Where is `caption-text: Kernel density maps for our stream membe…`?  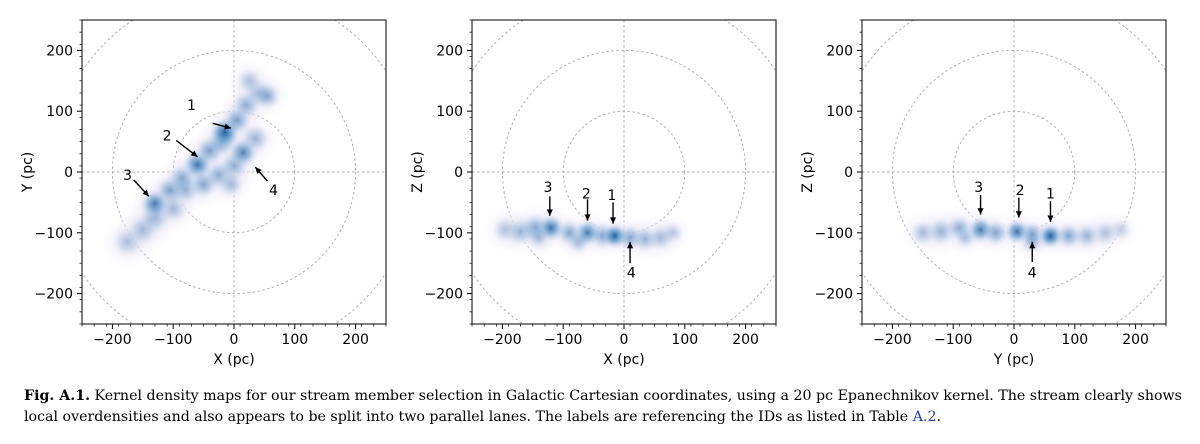 caption-text: Kernel density maps for our stream membe… is located at coordinates (603, 406).